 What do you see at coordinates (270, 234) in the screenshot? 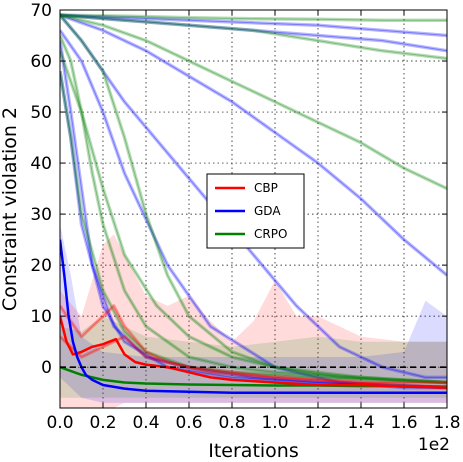
I see `legend-label-crpo: CRPO` at bounding box center [270, 234].